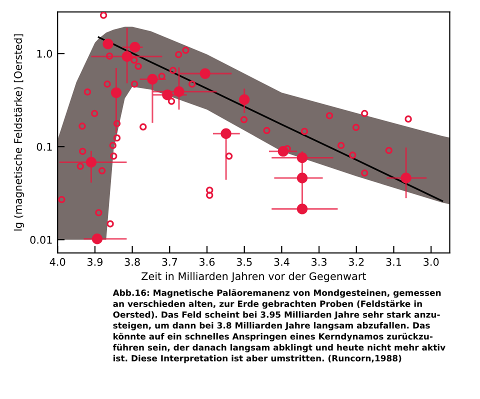 This screenshot has width=480, height=399. Describe the element at coordinates (431, 262) in the screenshot. I see `x-tick-label: 3.0` at that location.